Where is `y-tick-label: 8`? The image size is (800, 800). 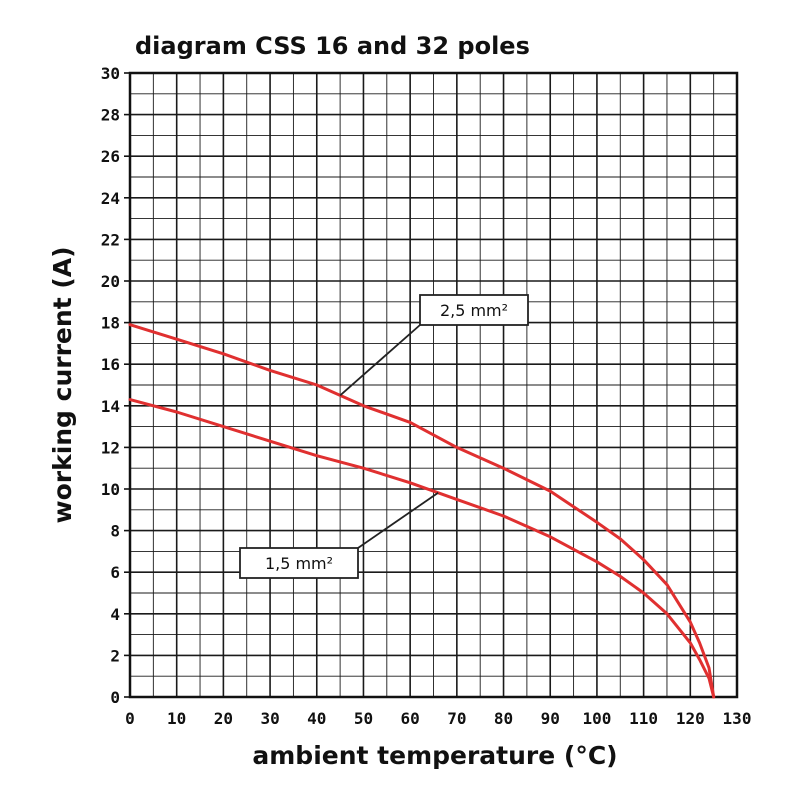
y-tick-label: 8 is located at coordinates (115, 531).